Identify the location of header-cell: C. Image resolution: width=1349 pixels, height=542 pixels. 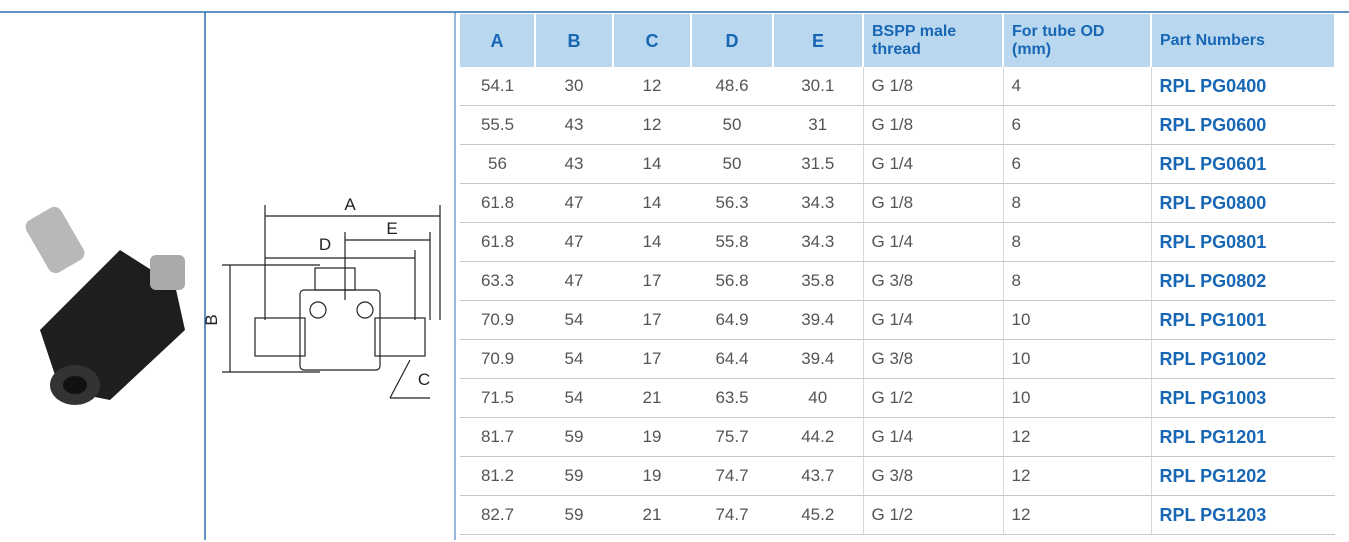
(652, 40).